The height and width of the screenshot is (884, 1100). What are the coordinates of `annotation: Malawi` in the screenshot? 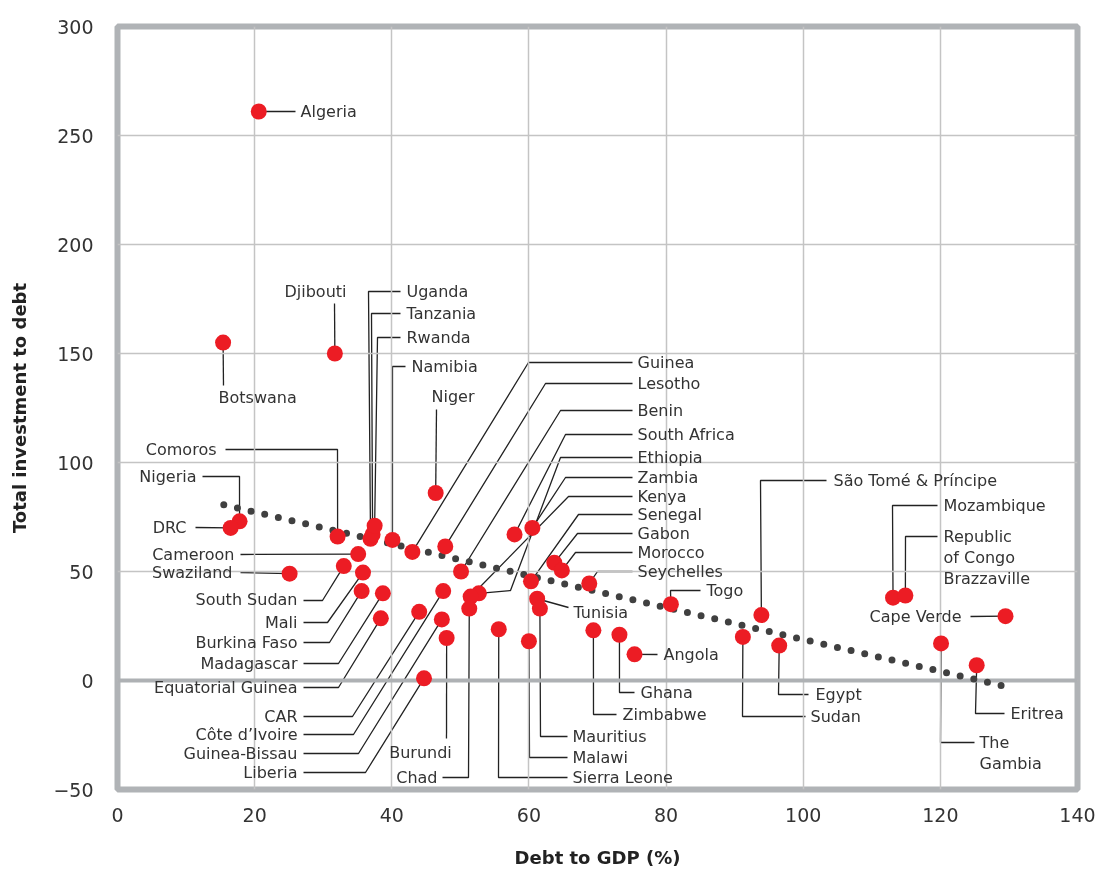 It's located at (600, 757).